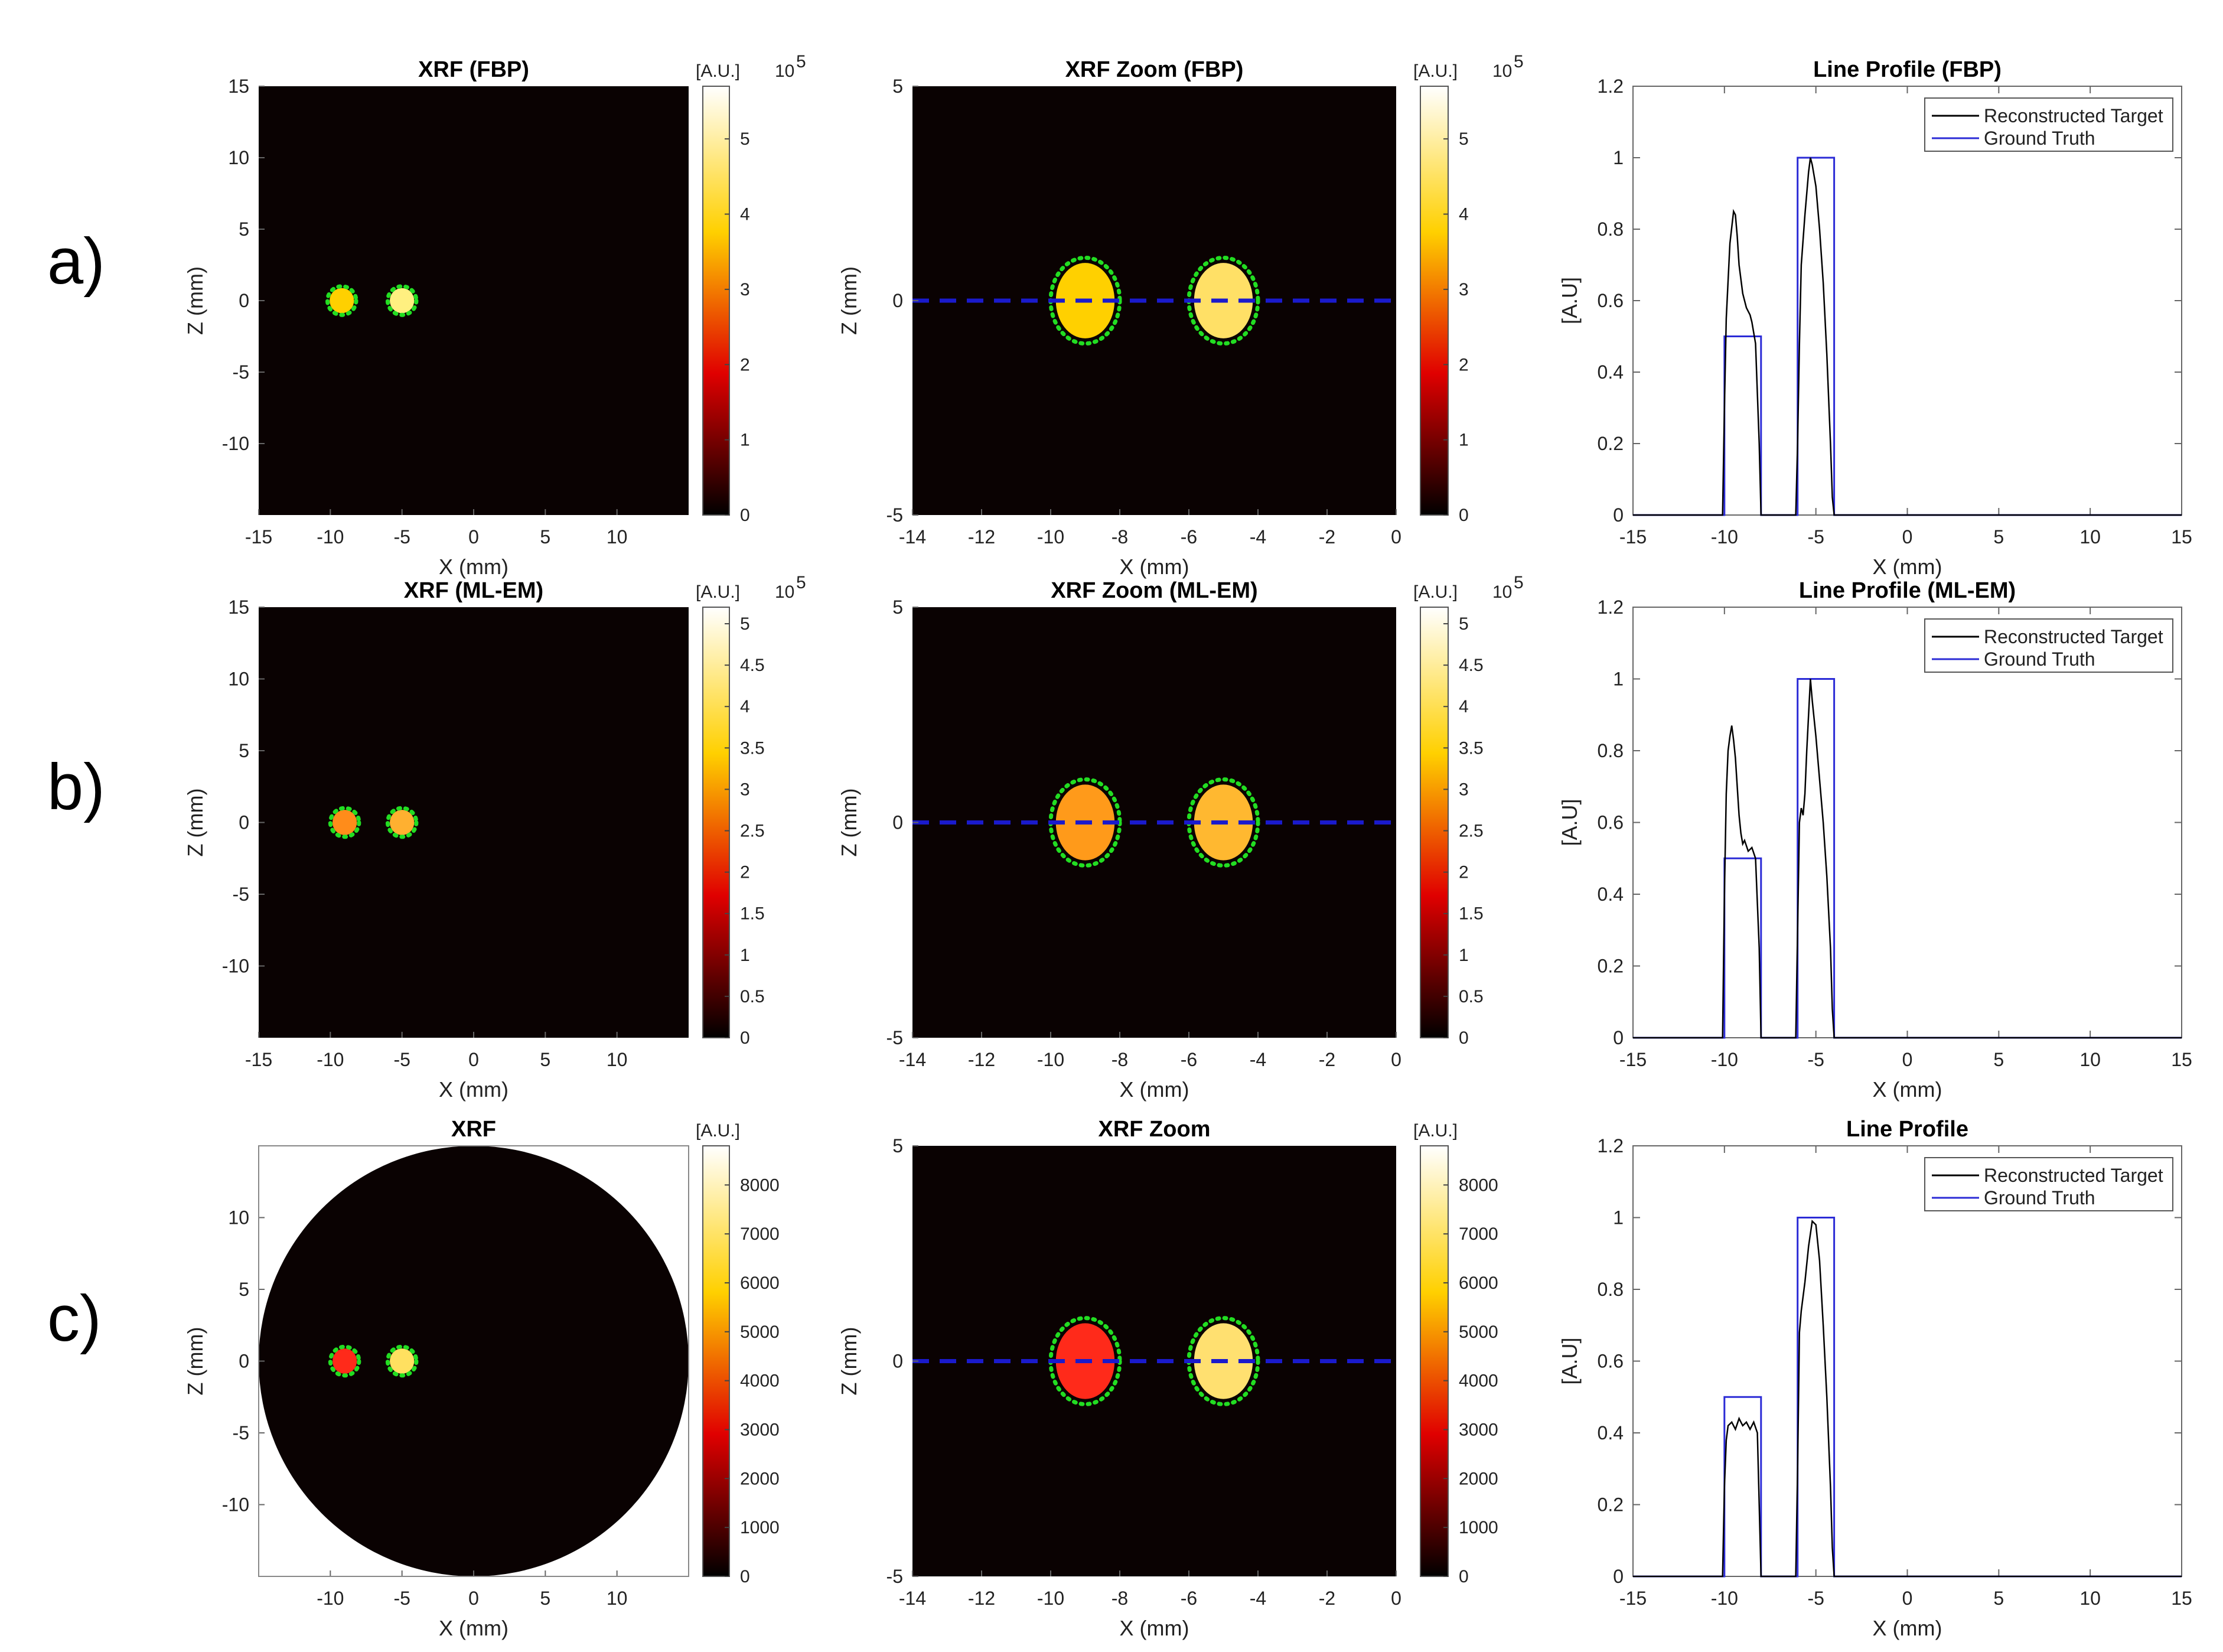  I want to click on y-axis-label: [A.U], so click(1570, 300).